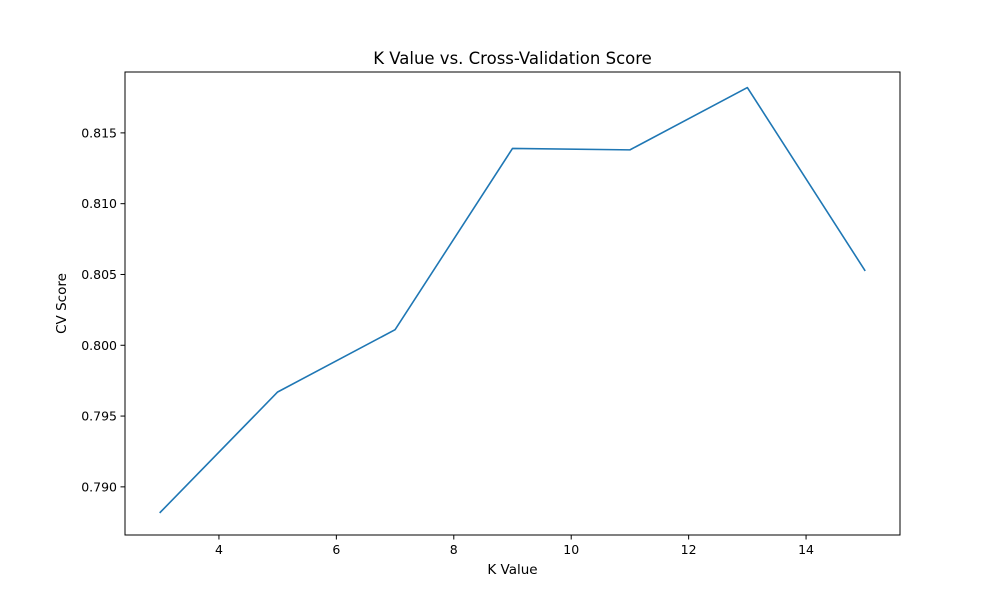 The height and width of the screenshot is (600, 1000). What do you see at coordinates (99, 274) in the screenshot?
I see `y-tick-label: 0.805` at bounding box center [99, 274].